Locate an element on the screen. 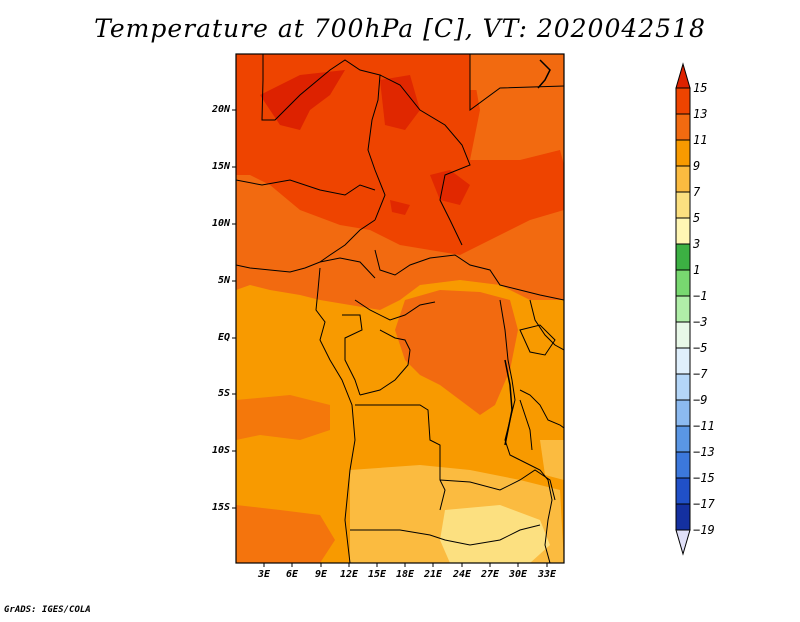 This screenshot has width=800, height=622. west-africa-coast is located at coordinates (306, 268).